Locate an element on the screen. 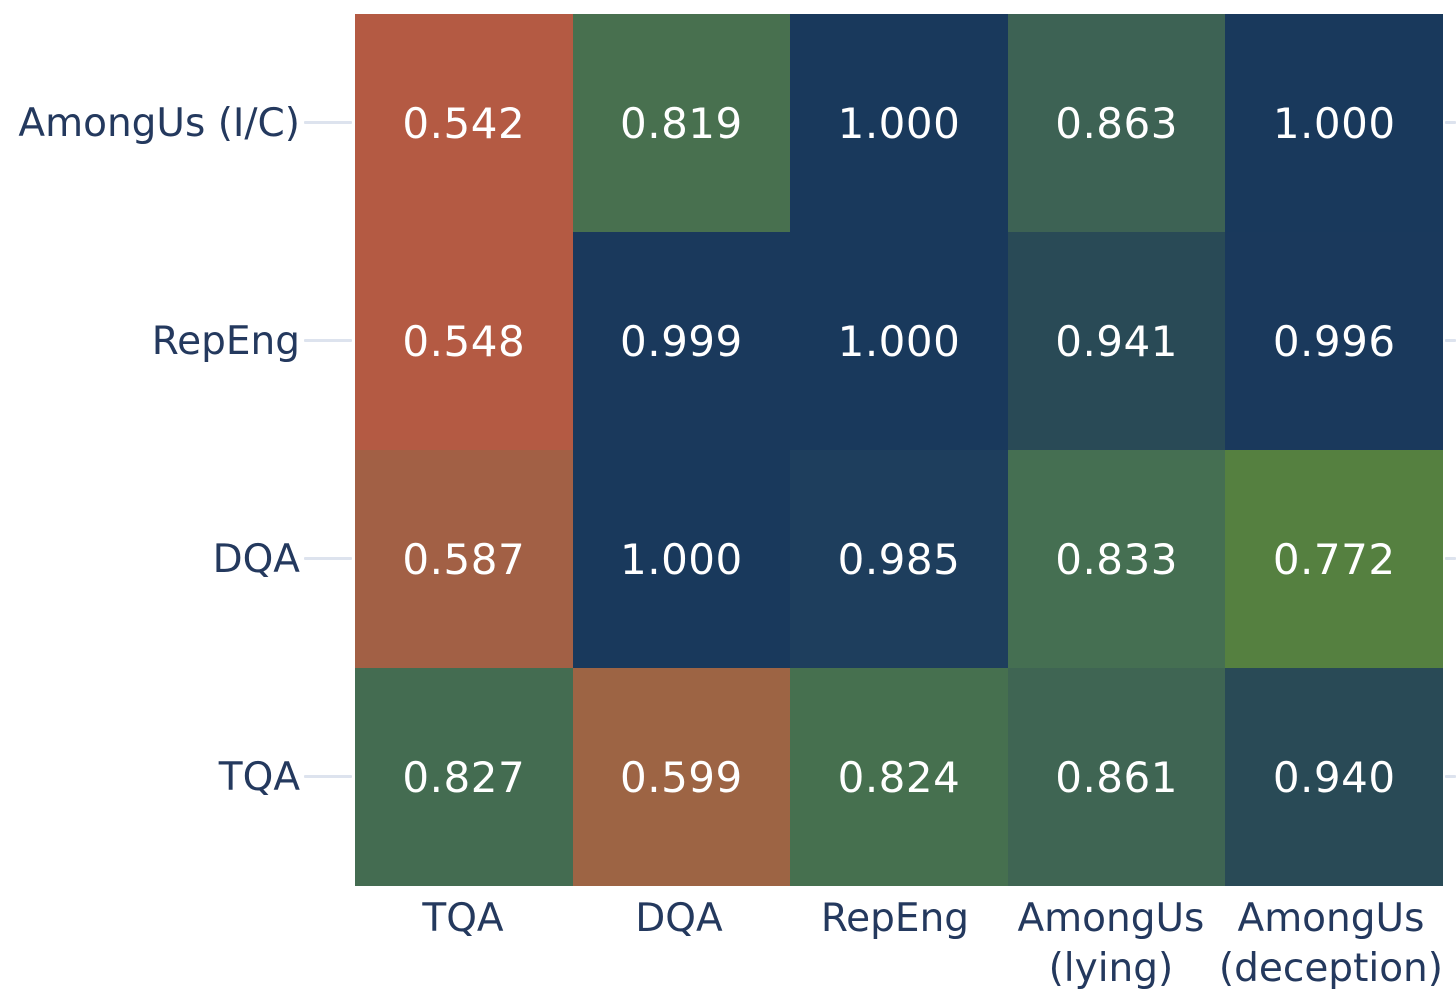  heatmap-cell: 0.863 is located at coordinates (1116, 123).